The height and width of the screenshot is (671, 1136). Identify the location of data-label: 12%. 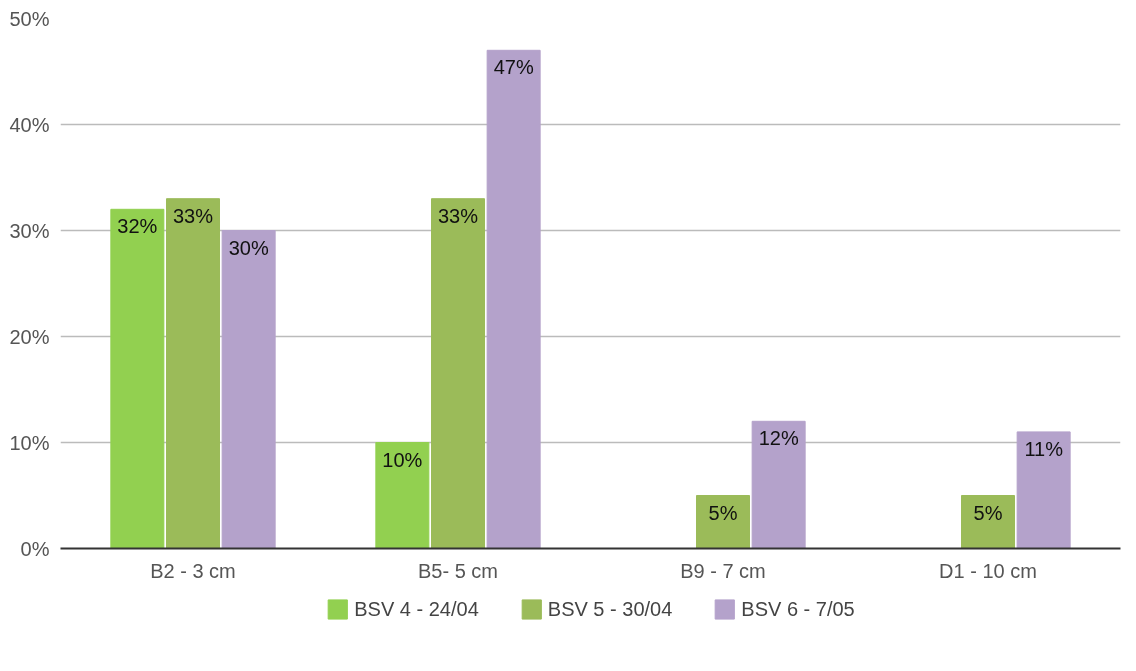
(778, 438).